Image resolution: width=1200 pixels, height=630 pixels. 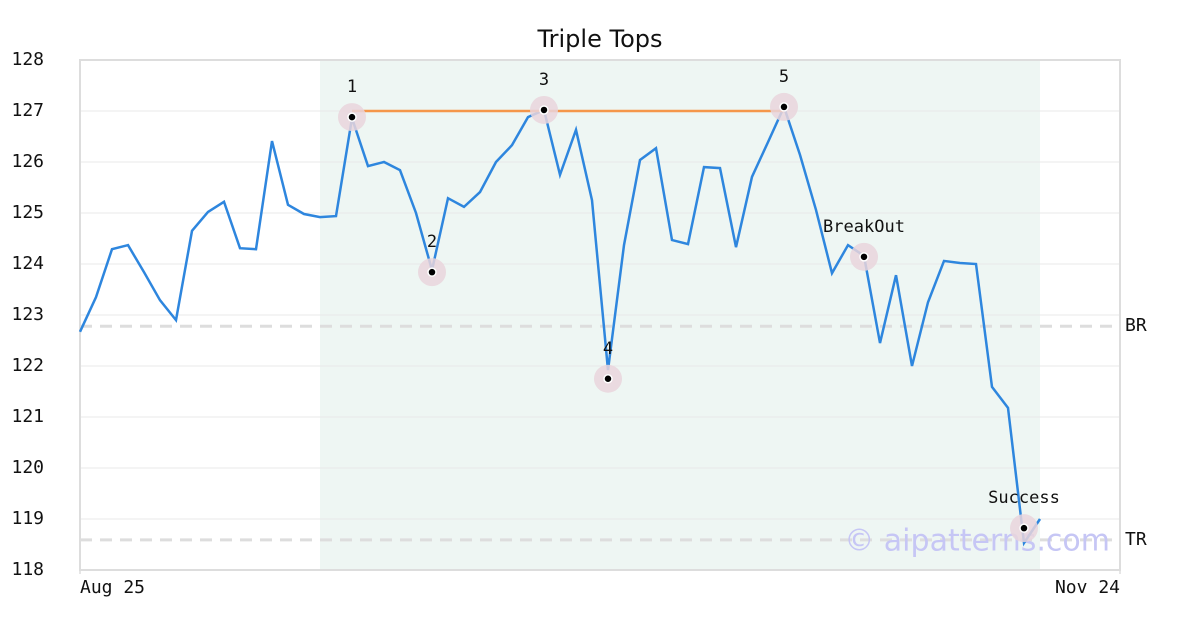 What do you see at coordinates (544, 80) in the screenshot?
I see `marker-label: 3` at bounding box center [544, 80].